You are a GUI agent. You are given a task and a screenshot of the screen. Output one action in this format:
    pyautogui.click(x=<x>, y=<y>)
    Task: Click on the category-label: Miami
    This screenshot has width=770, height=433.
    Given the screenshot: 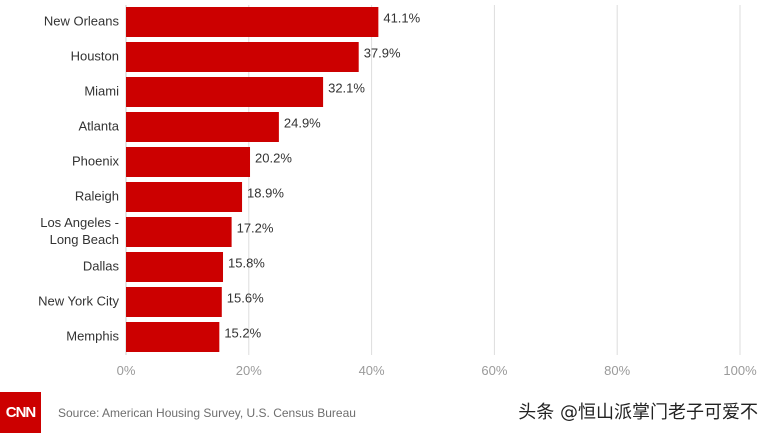 What is the action you would take?
    pyautogui.click(x=101, y=90)
    